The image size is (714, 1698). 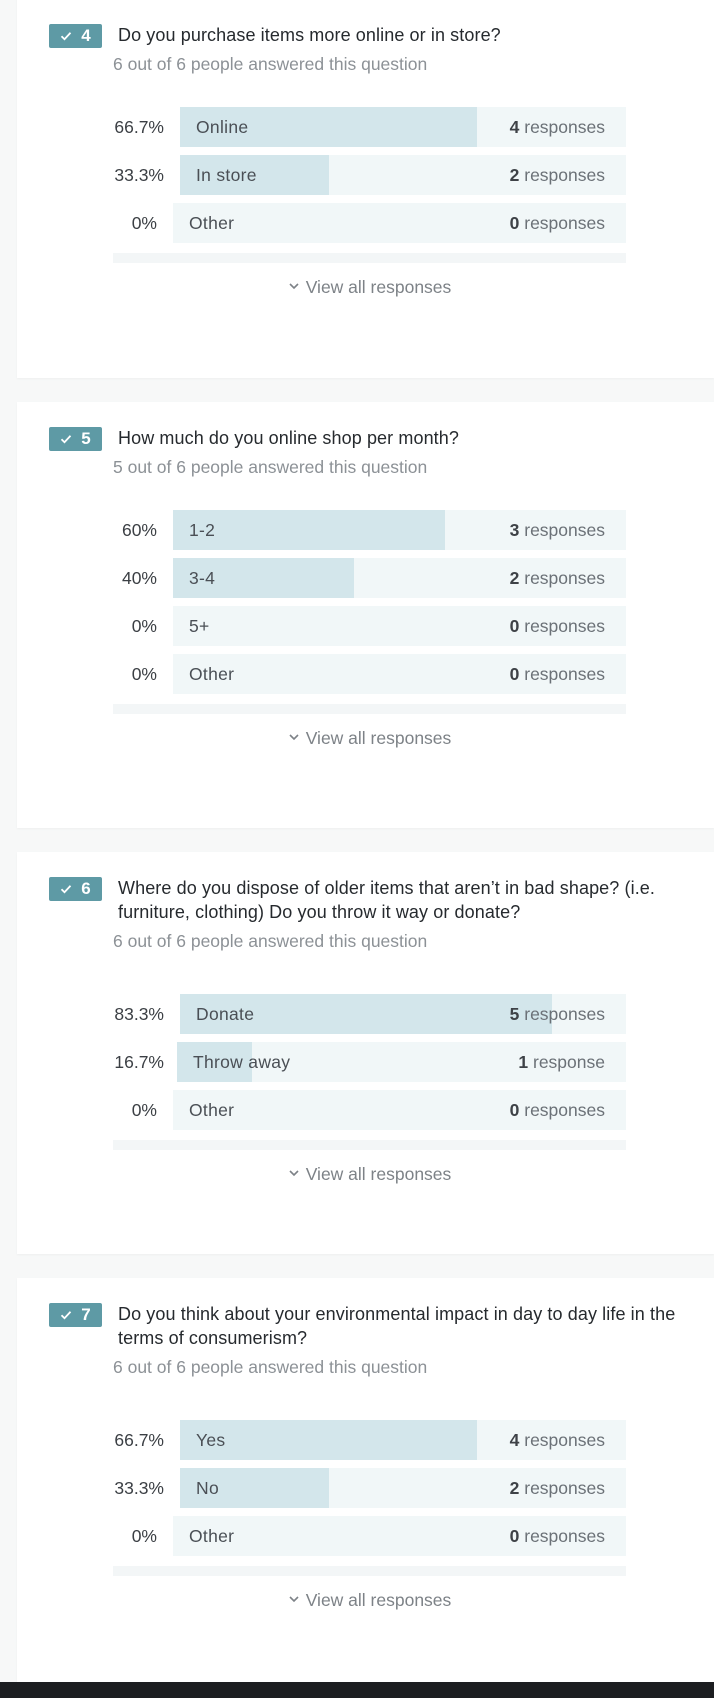 I want to click on answered-count: 5 out of 6 people answered this question, so click(x=270, y=467).